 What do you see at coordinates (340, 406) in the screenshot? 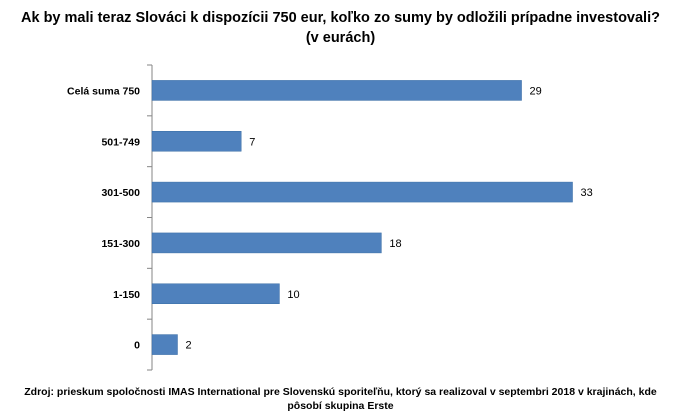
I see `source-footnote-line-2: pôsobí skupina Erste` at bounding box center [340, 406].